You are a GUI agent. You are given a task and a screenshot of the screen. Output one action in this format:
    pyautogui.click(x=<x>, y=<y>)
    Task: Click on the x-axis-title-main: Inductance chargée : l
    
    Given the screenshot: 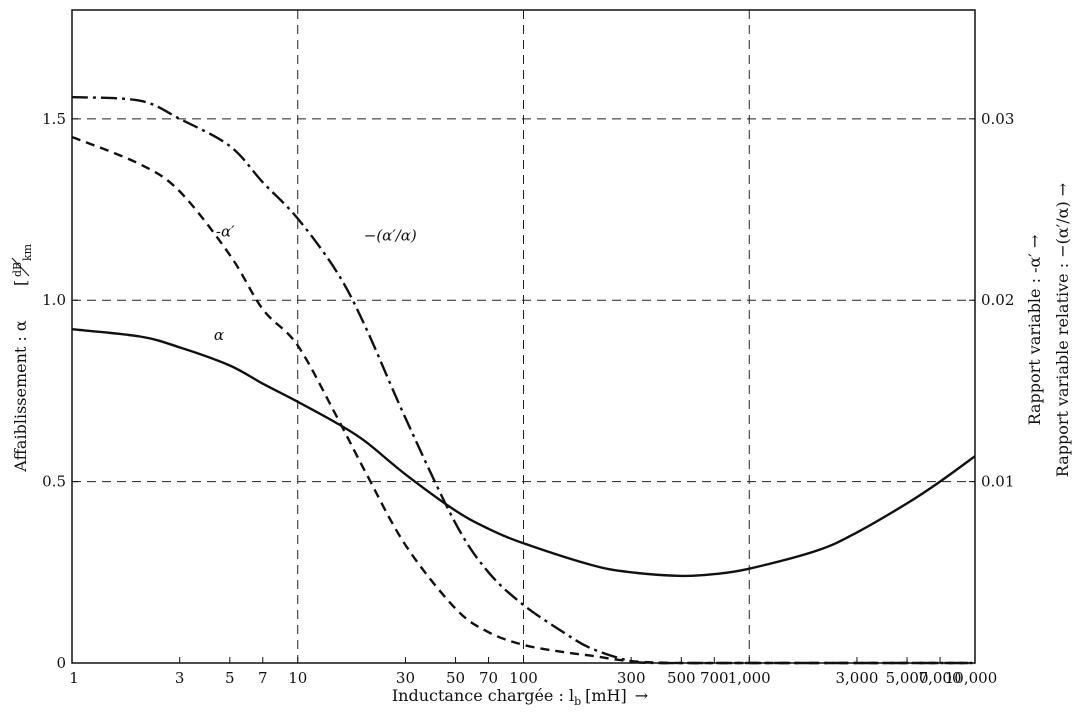 What is the action you would take?
    pyautogui.click(x=483, y=695)
    